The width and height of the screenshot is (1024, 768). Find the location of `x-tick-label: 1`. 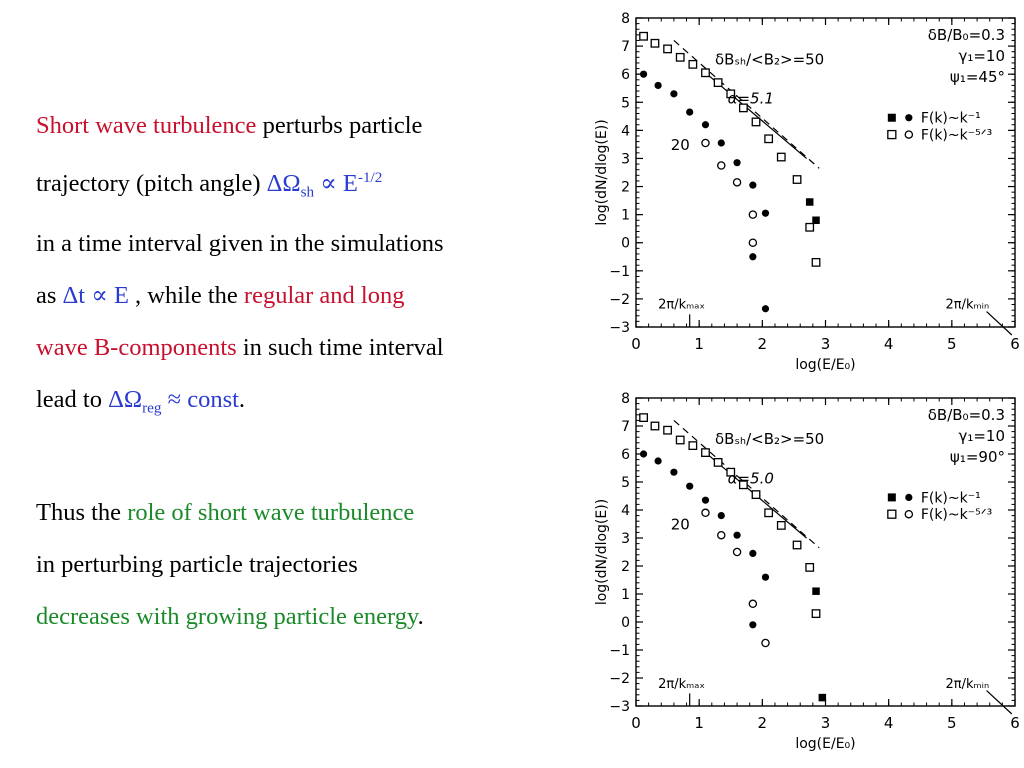

x-tick-label: 1 is located at coordinates (699, 344).